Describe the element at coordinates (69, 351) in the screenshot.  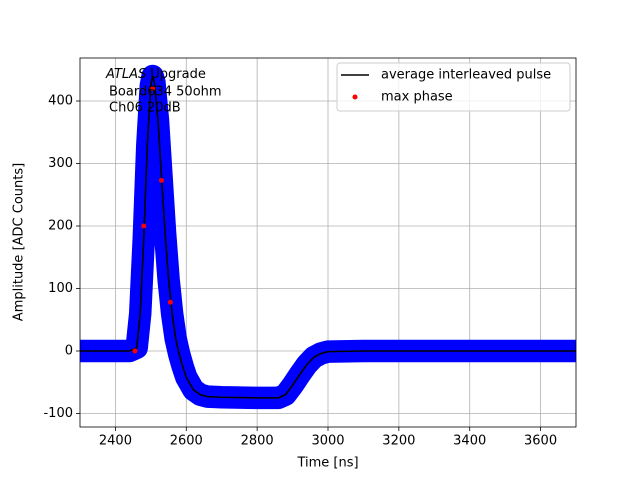
I see `y-tick-label: 0` at that location.